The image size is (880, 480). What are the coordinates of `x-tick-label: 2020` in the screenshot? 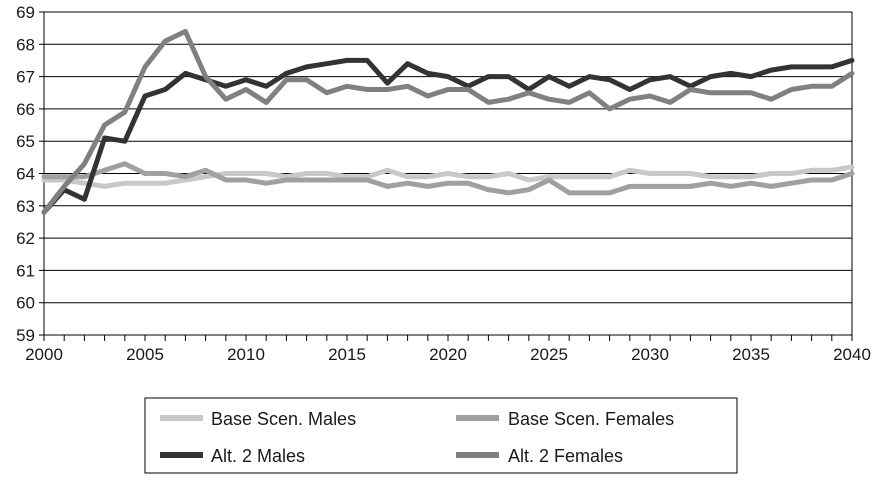 It's located at (448, 354).